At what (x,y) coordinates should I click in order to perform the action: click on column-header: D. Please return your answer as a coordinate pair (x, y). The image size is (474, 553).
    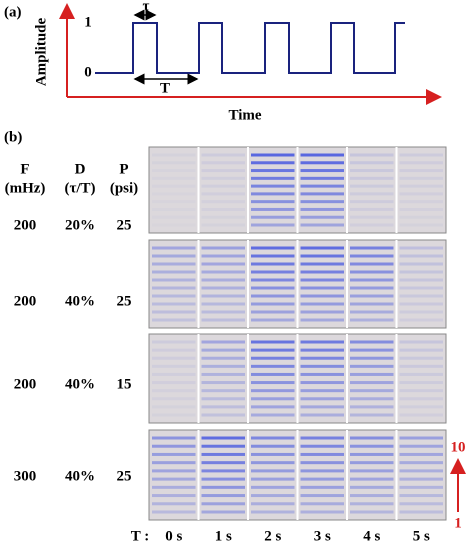
    Looking at the image, I should click on (80, 169).